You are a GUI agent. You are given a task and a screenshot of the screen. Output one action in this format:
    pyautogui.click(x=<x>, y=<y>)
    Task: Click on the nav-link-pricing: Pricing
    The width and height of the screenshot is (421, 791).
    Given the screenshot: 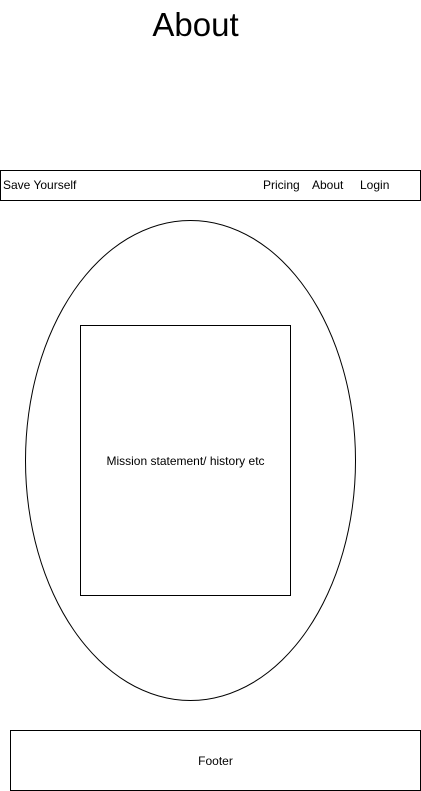 What is the action you would take?
    pyautogui.click(x=281, y=185)
    